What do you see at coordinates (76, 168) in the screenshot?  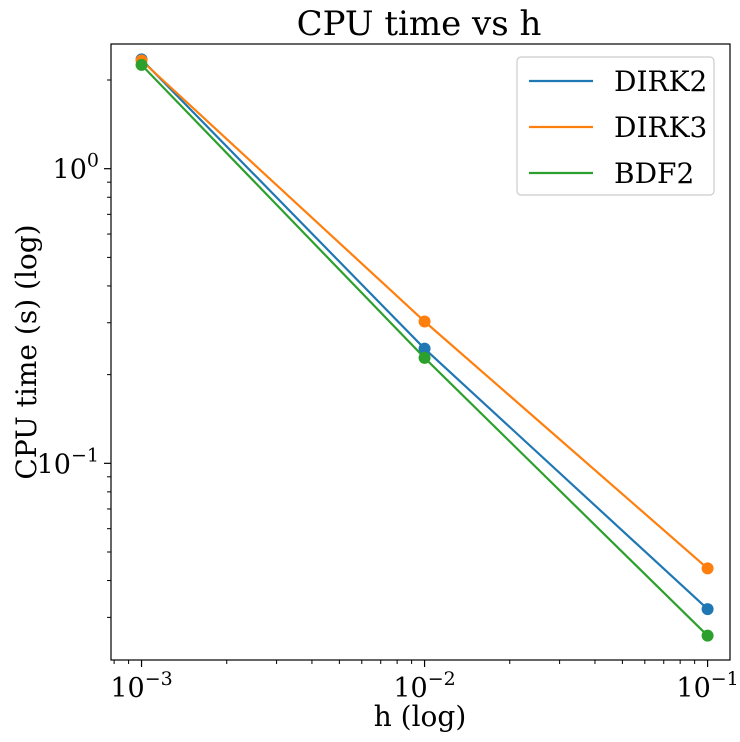 I see `y-tick-label: 10⁰` at bounding box center [76, 168].